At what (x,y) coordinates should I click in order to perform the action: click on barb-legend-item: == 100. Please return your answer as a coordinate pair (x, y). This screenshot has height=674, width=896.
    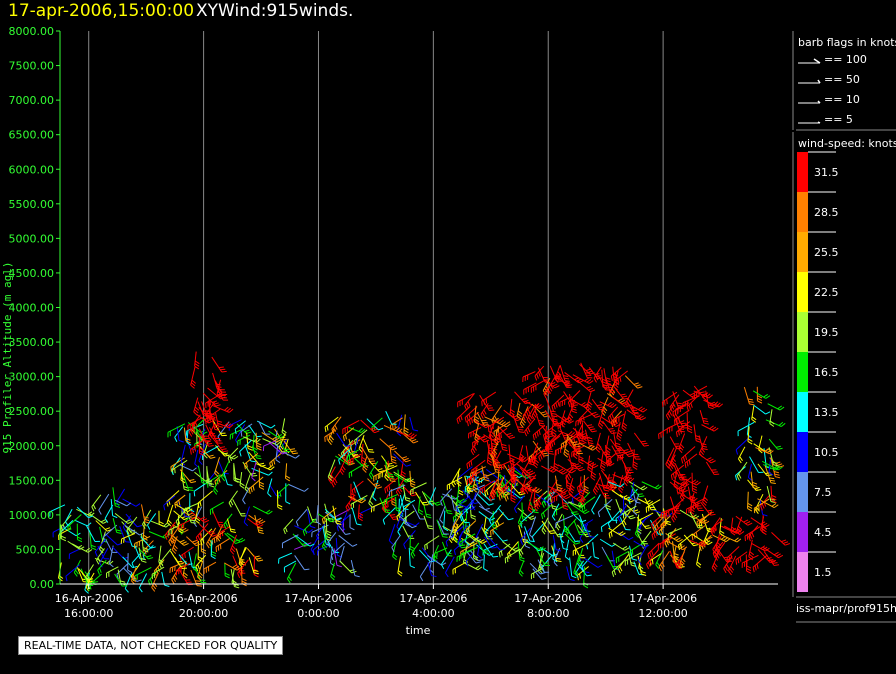
    Looking at the image, I should click on (832, 59).